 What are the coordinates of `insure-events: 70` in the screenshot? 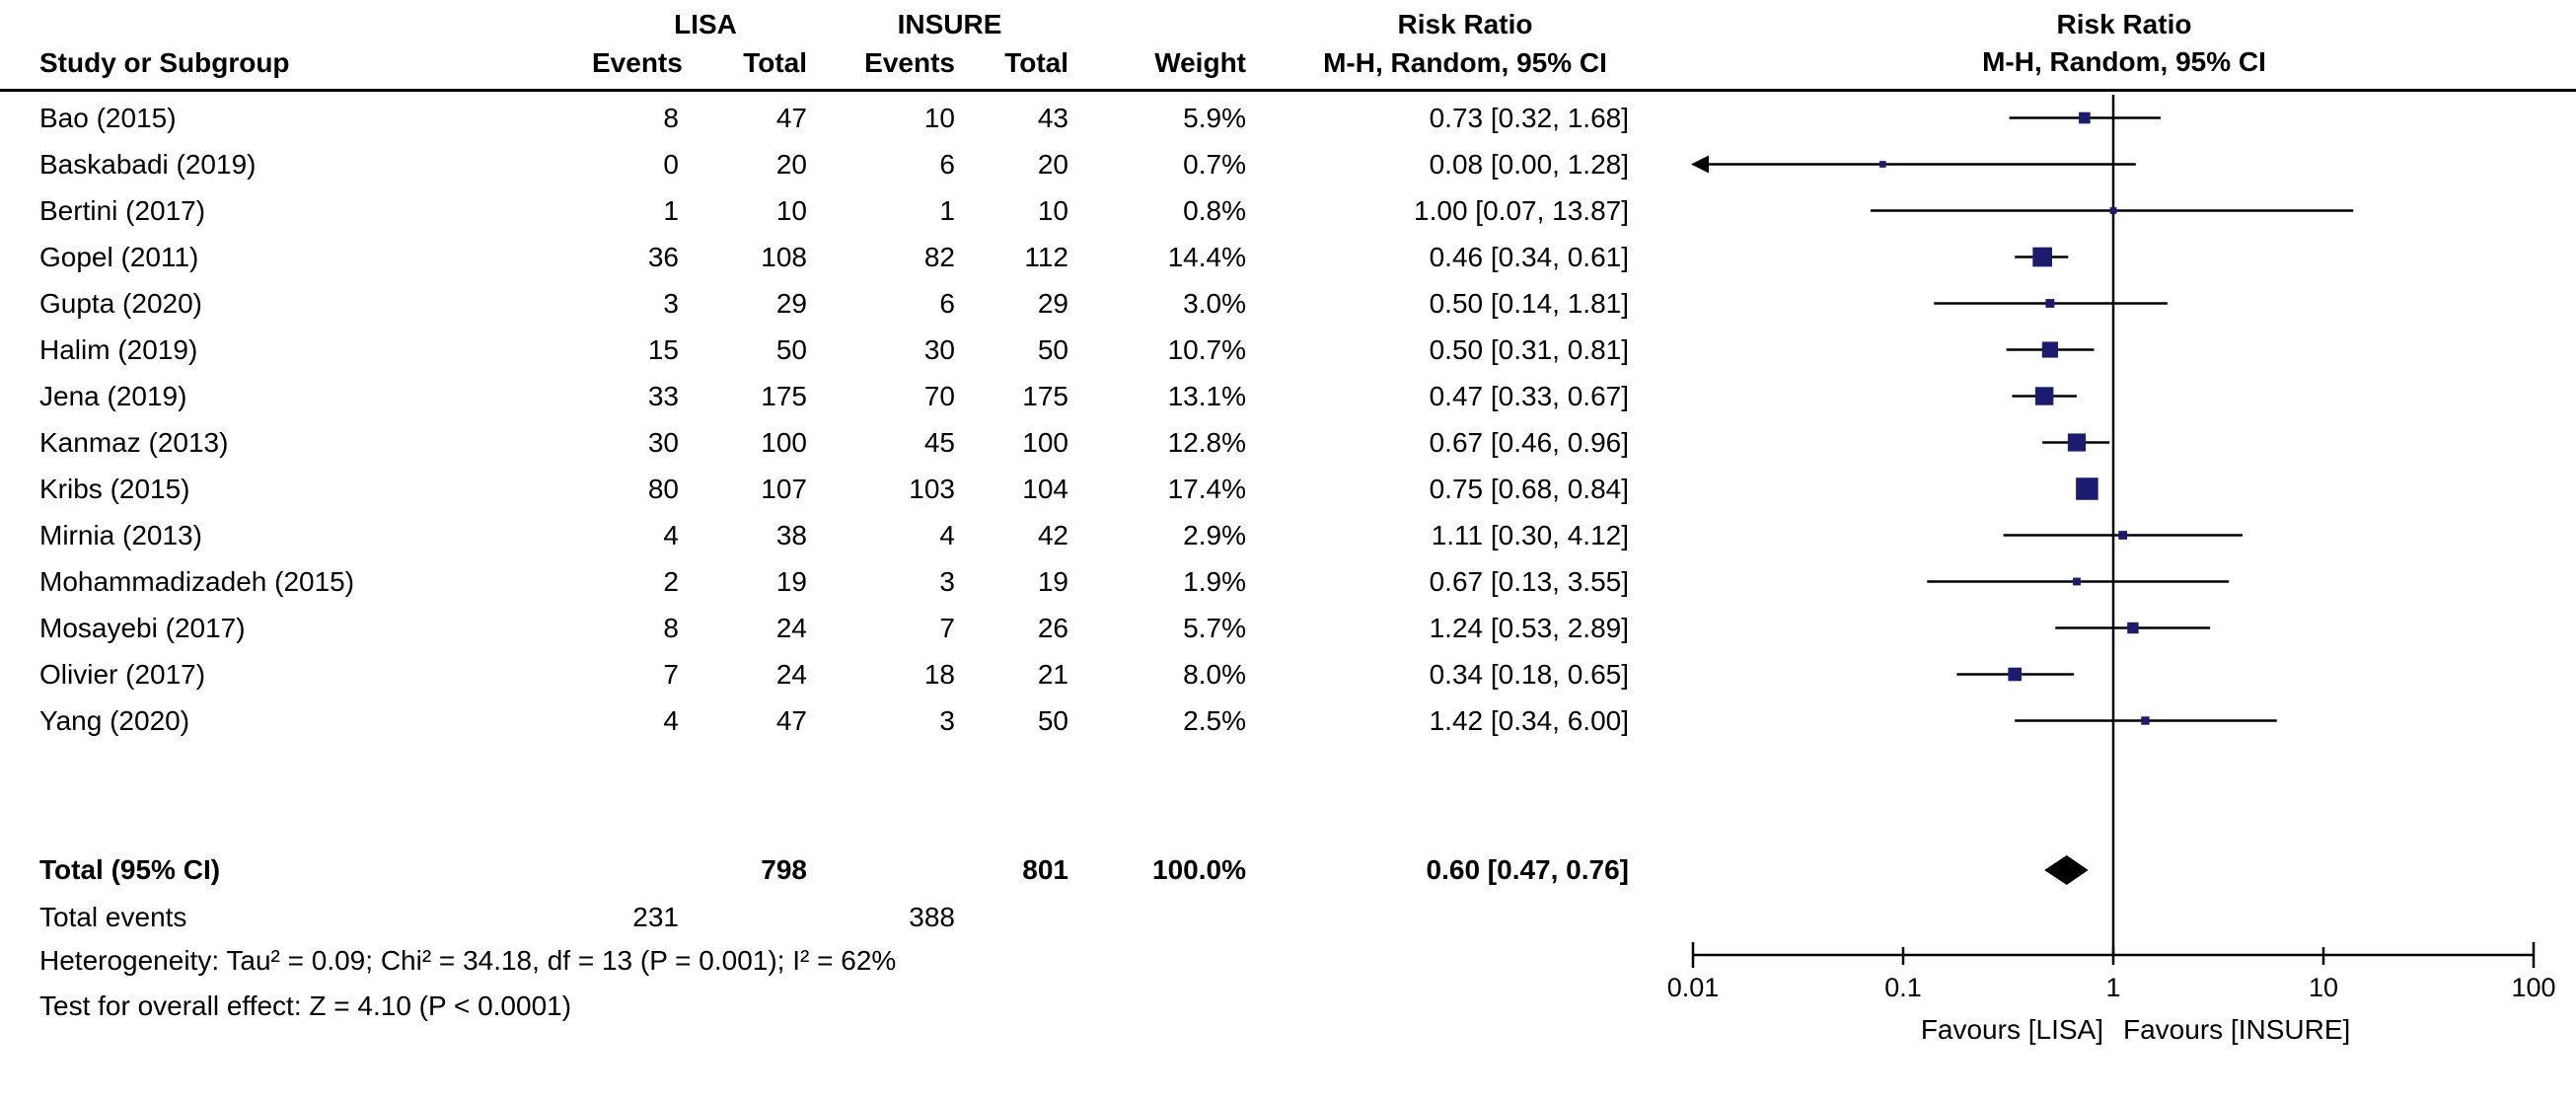 It's located at (939, 396).